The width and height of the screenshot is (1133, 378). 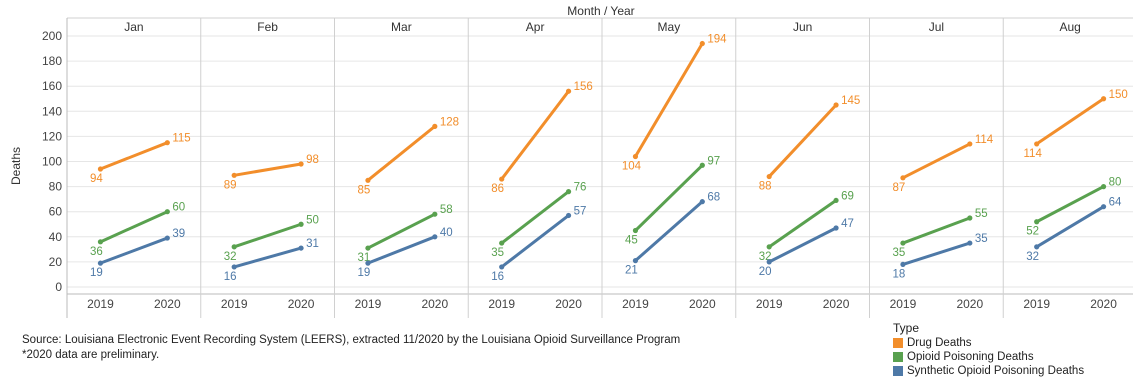 I want to click on synthetic-data-label-2019: 21, so click(x=631, y=271).